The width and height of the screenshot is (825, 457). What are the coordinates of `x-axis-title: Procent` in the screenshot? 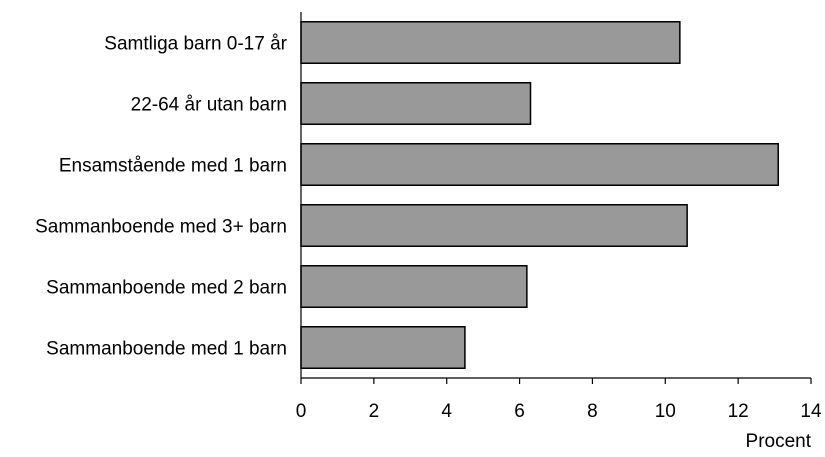 It's located at (779, 441).